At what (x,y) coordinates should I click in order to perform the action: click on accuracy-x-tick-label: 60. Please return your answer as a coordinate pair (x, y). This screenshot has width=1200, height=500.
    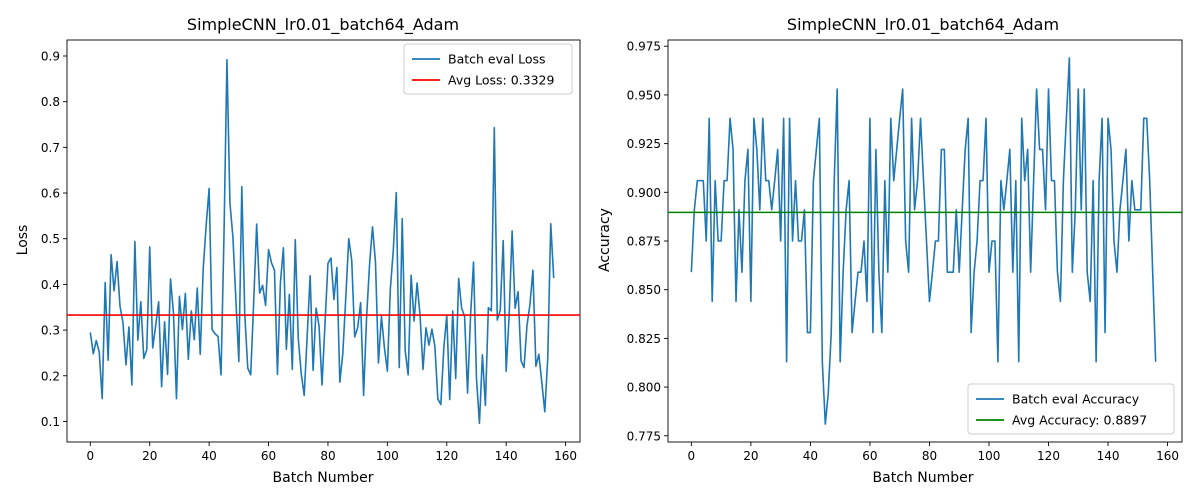
    Looking at the image, I should click on (869, 456).